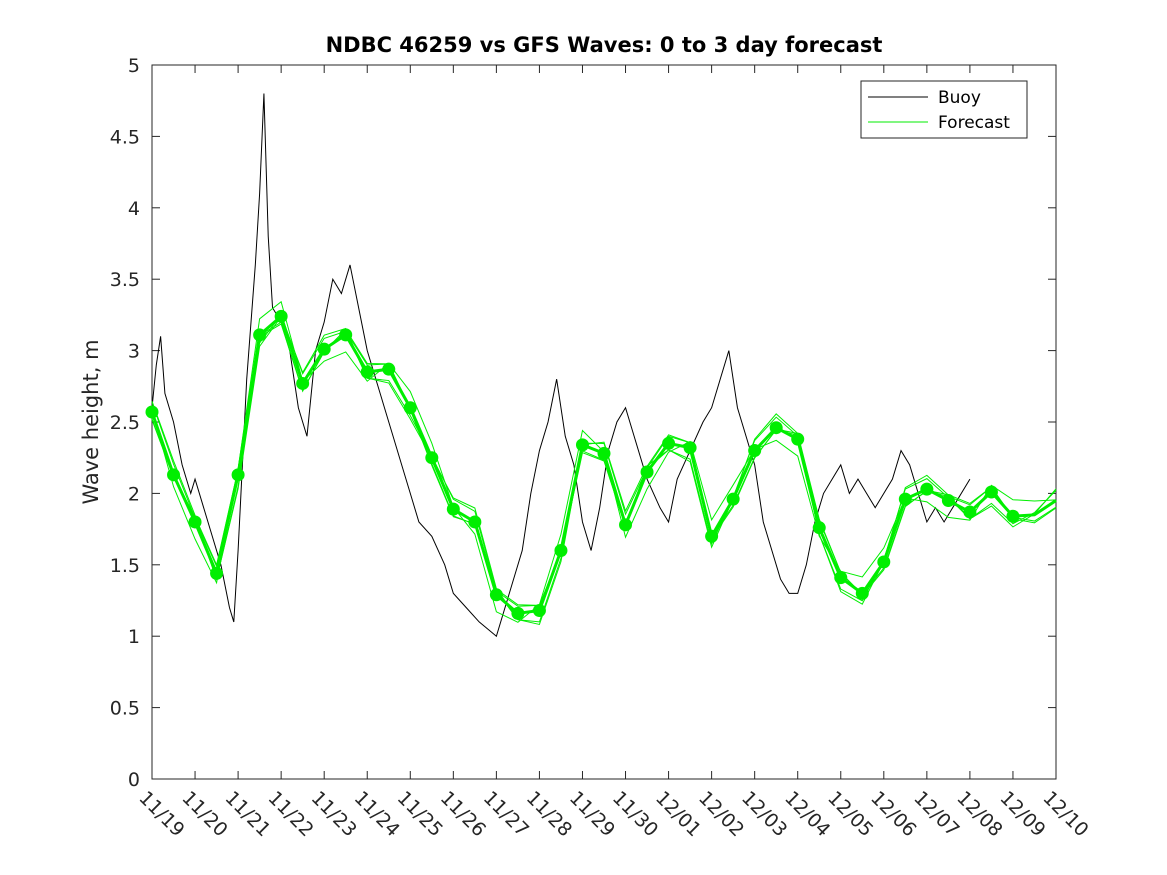 The width and height of the screenshot is (1167, 875). What do you see at coordinates (334, 814) in the screenshot?
I see `x-tick-label: 11/23` at bounding box center [334, 814].